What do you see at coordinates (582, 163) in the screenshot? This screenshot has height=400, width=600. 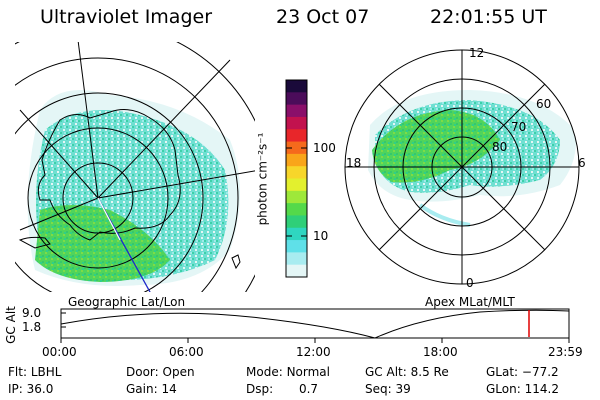 I see `mlt-label-6: 6` at bounding box center [582, 163].